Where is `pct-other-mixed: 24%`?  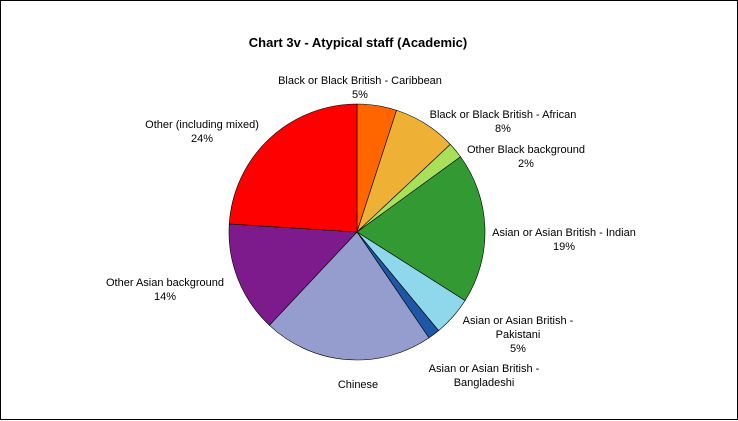
pct-other-mixed: 24% is located at coordinates (202, 139).